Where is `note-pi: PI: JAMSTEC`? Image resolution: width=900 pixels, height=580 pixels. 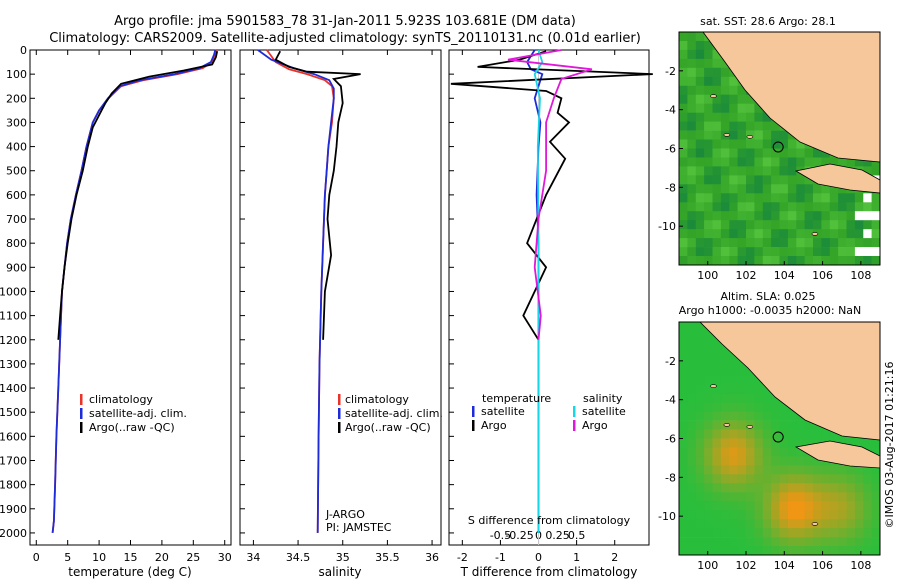 note-pi: PI: JAMSTEC is located at coordinates (359, 527).